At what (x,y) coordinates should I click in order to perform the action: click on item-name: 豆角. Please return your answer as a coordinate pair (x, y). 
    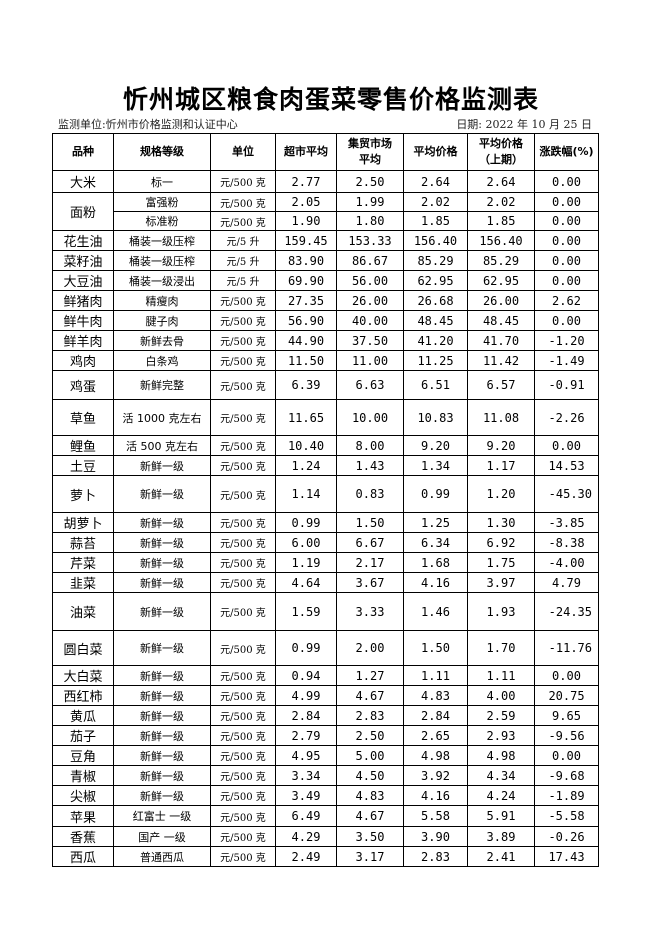
    Looking at the image, I should click on (83, 755).